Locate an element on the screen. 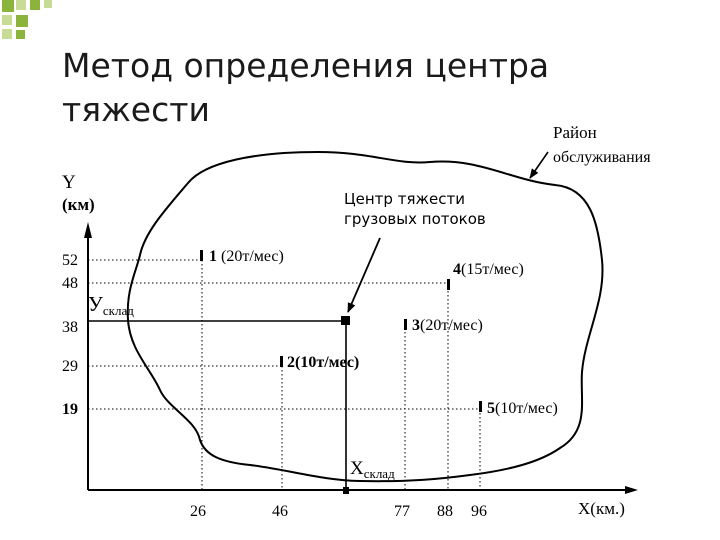  y-tick-label: 19 is located at coordinates (70, 409).